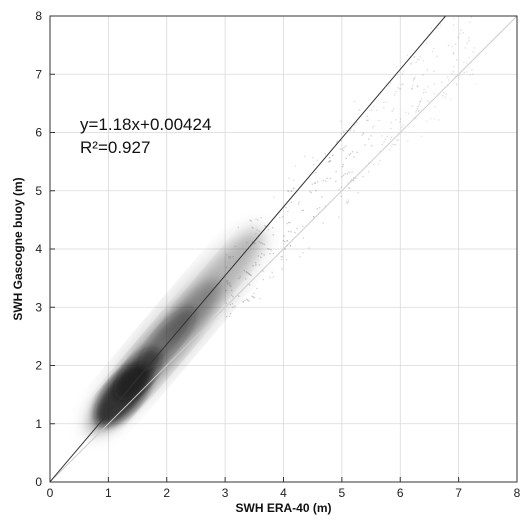 The image size is (521, 520). I want to click on r-squared-label: R²=0.927, so click(115, 147).